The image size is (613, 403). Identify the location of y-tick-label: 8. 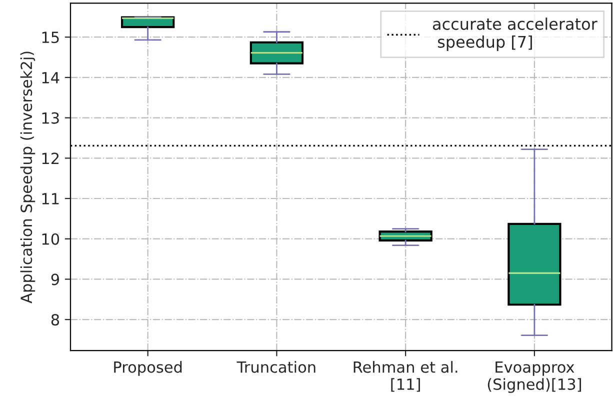
(55, 320).